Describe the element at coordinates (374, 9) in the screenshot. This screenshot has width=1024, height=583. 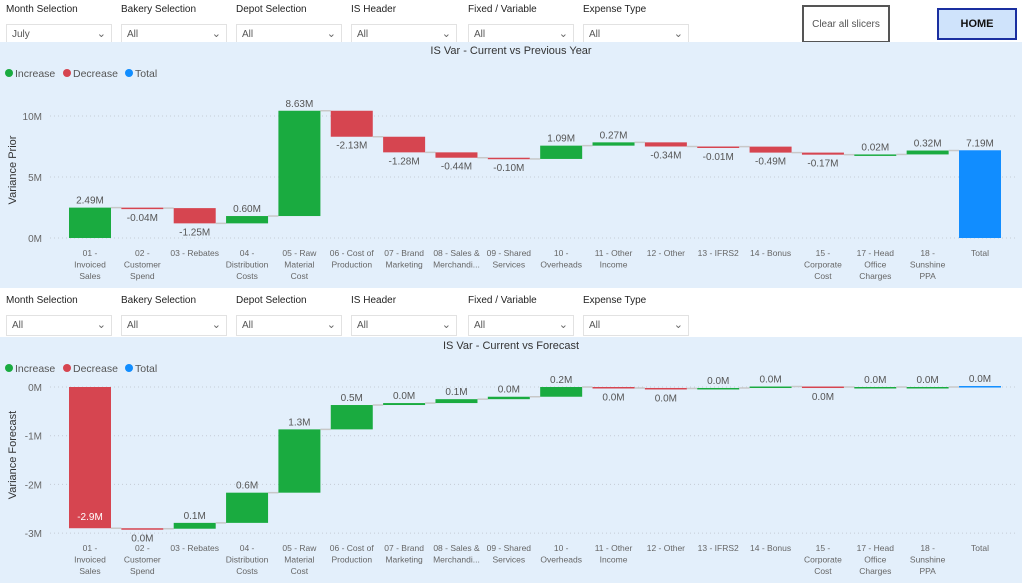
I see `slicer-label: IS Header` at that location.